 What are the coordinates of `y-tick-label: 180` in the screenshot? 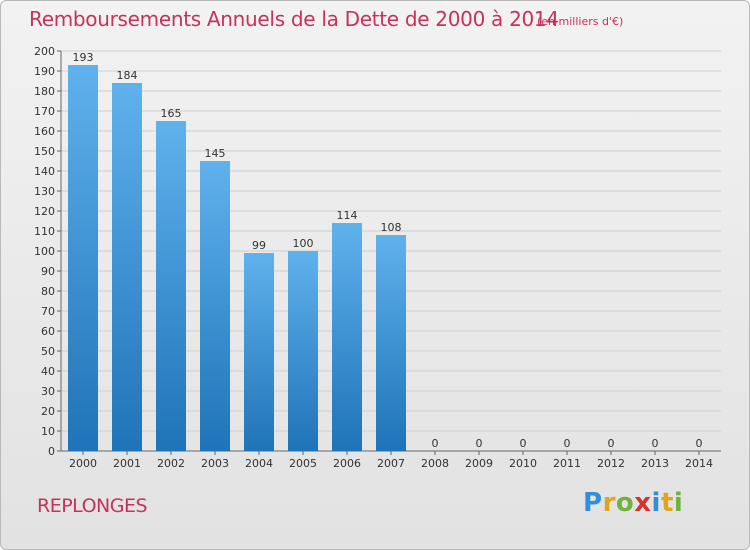 It's located at (44, 91).